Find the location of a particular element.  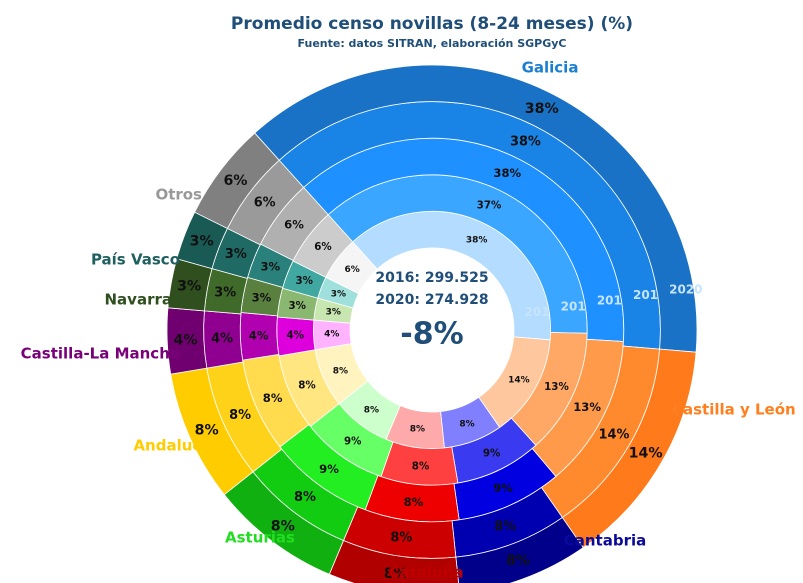

category-label: Otros is located at coordinates (178, 195).